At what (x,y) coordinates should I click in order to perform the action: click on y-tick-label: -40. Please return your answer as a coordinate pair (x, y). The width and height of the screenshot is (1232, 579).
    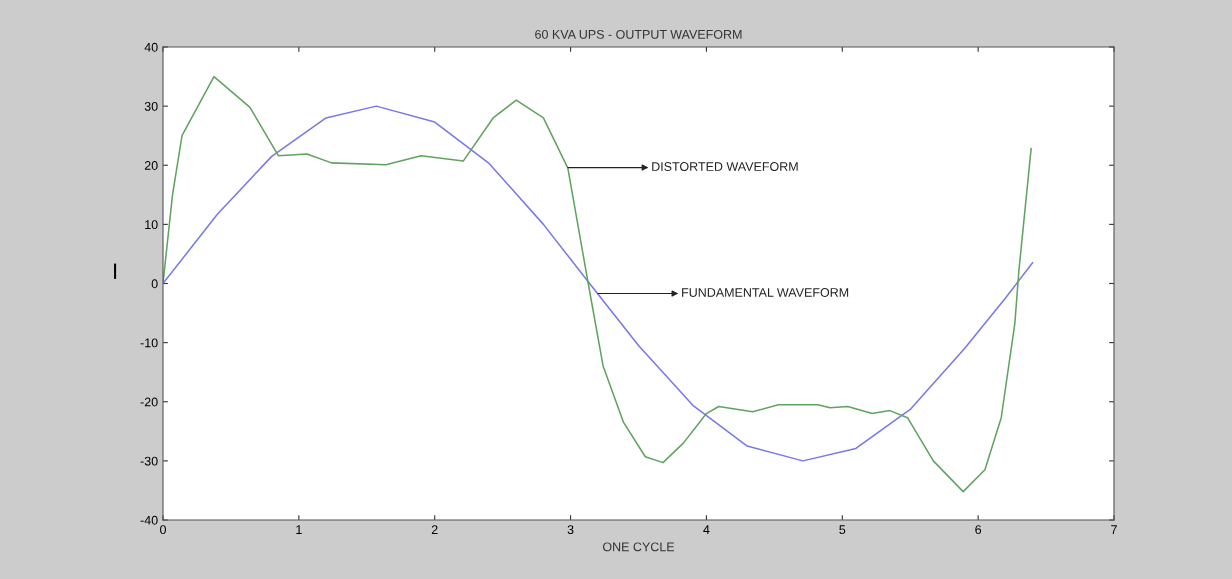
    Looking at the image, I should click on (149, 520).